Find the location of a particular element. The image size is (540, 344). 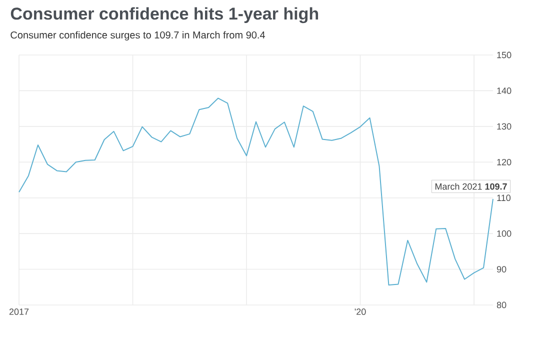

annotation: March 2021 109.7 is located at coordinates (471, 186).